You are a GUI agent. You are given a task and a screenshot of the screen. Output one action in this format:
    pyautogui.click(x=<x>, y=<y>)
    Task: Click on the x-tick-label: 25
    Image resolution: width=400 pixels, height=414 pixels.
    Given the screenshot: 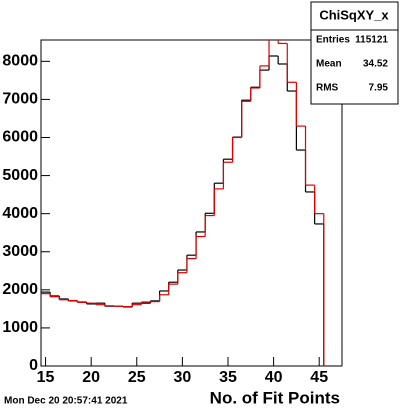 What is the action you would take?
    pyautogui.click(x=137, y=377)
    